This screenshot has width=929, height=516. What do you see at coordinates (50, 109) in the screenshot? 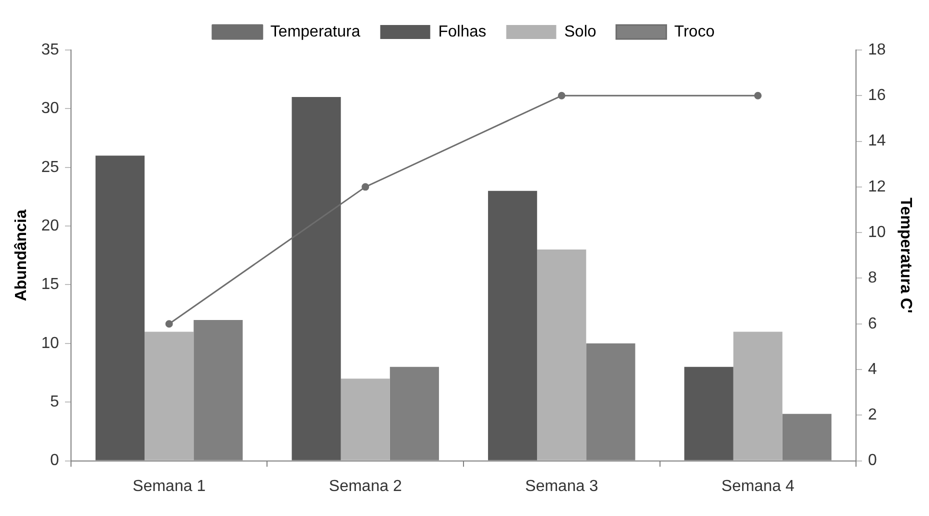
I see `y-tick-label: 30` at bounding box center [50, 109].